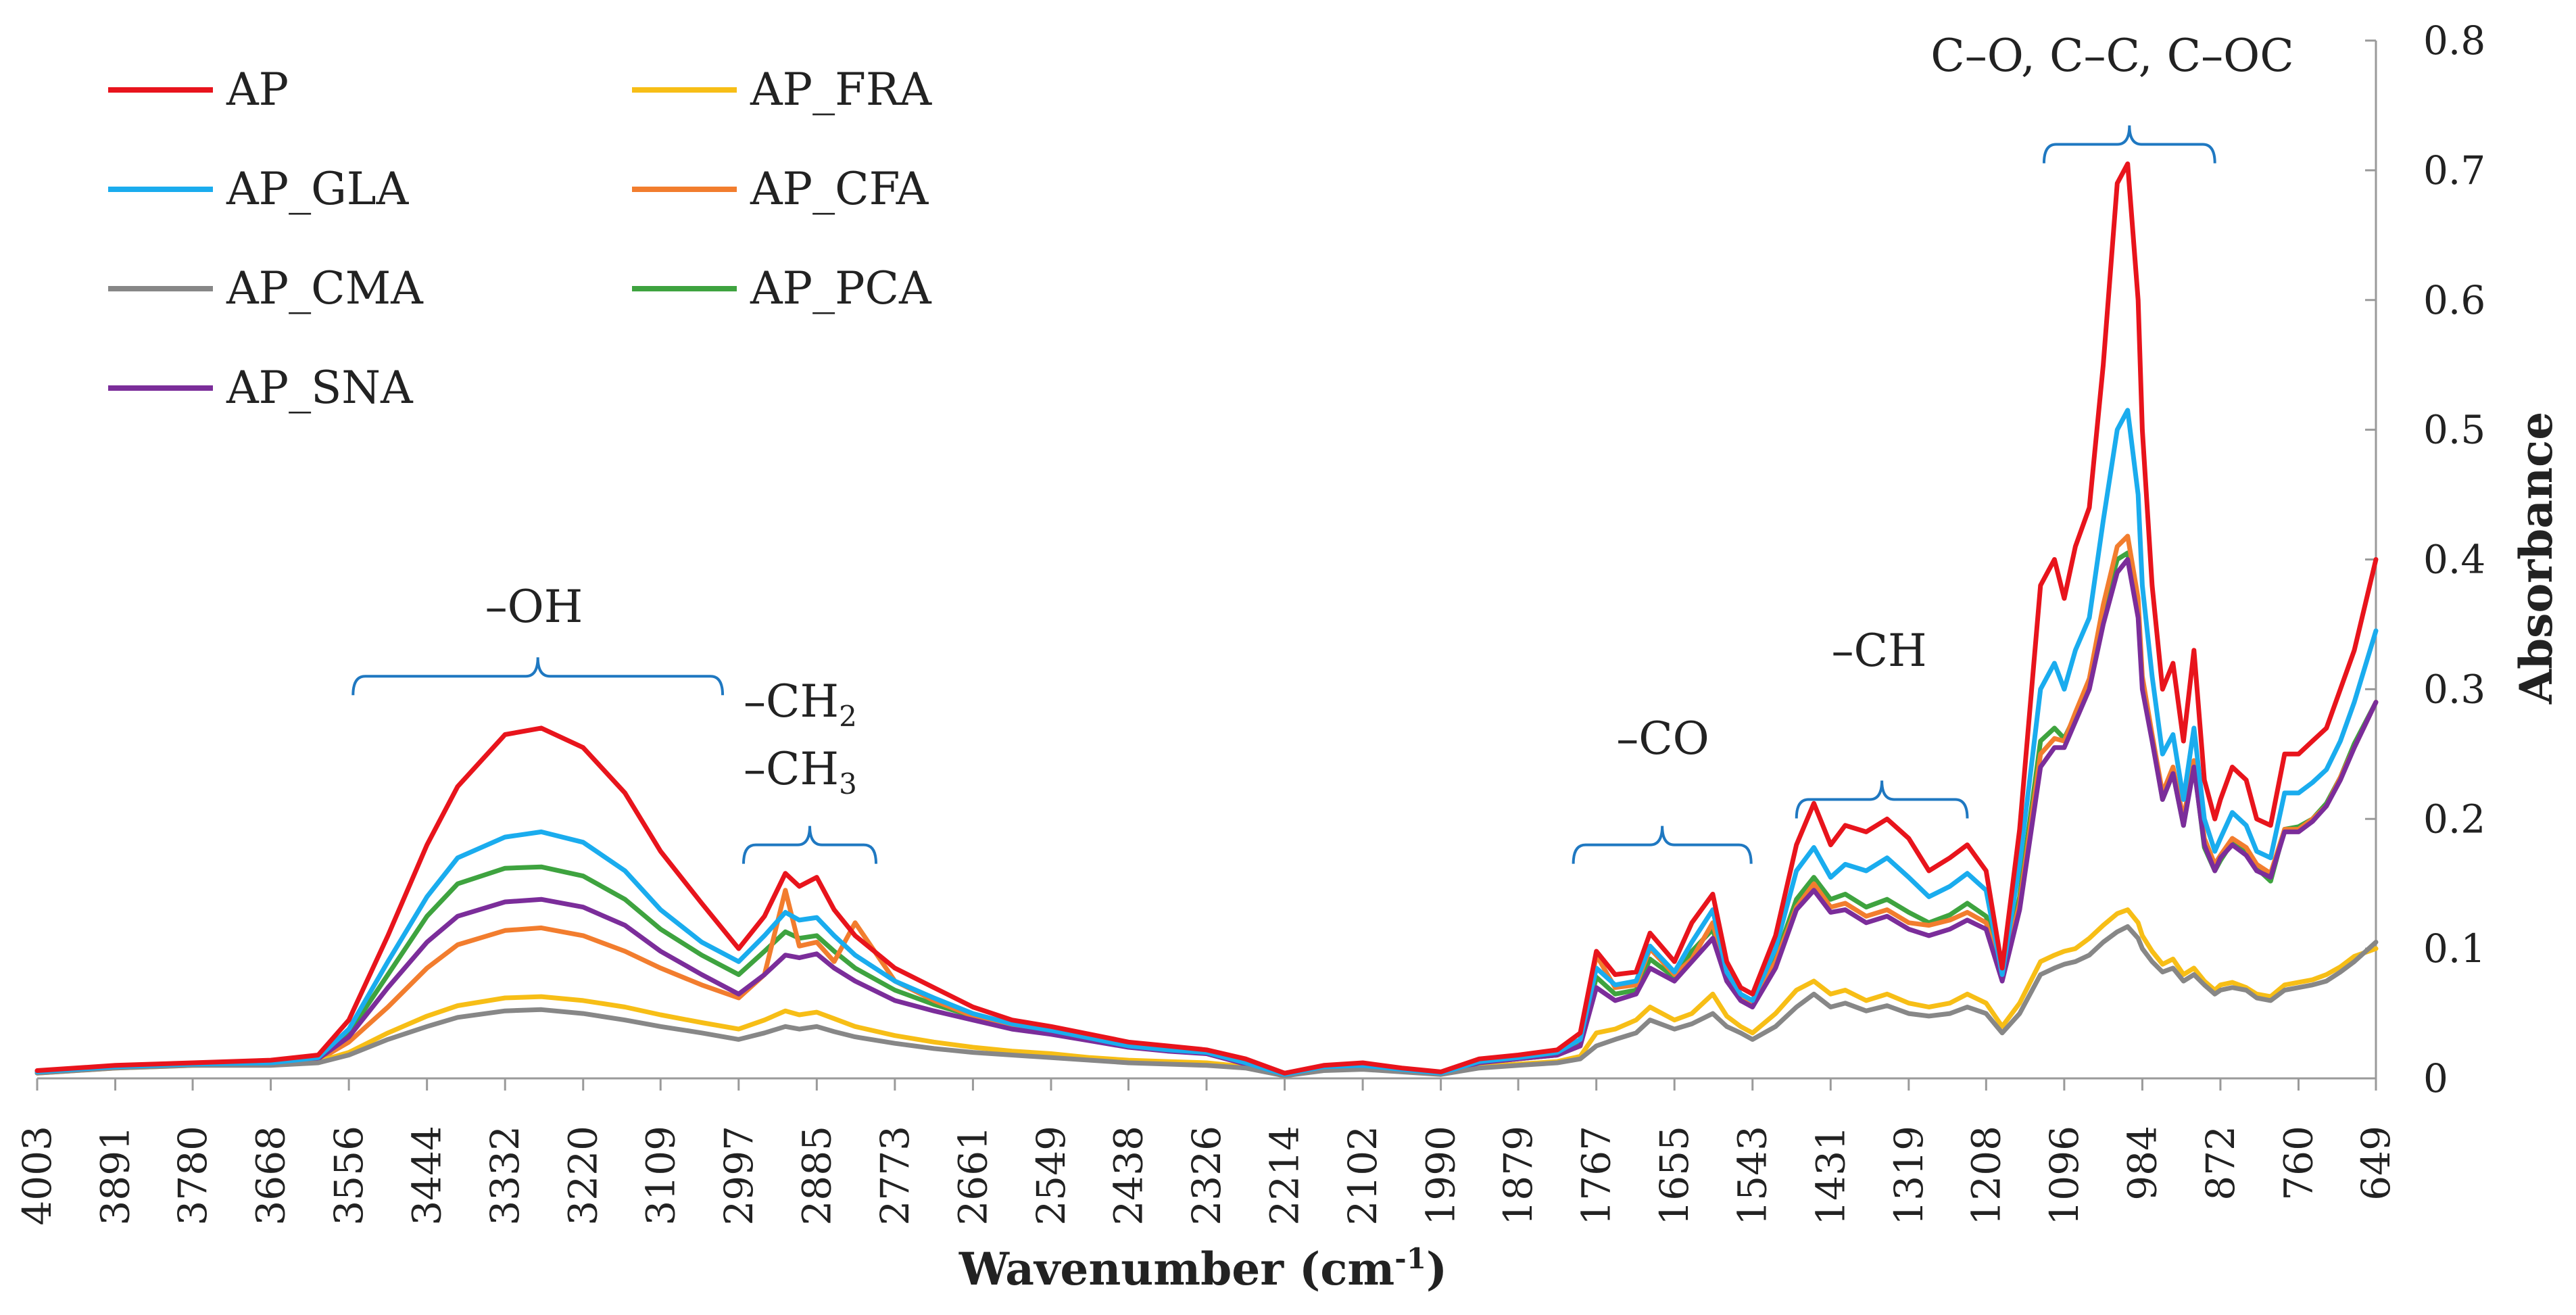 Image resolution: width=2576 pixels, height=1315 pixels. What do you see at coordinates (2454, 170) in the screenshot?
I see `y-tick-label: 0.7` at bounding box center [2454, 170].